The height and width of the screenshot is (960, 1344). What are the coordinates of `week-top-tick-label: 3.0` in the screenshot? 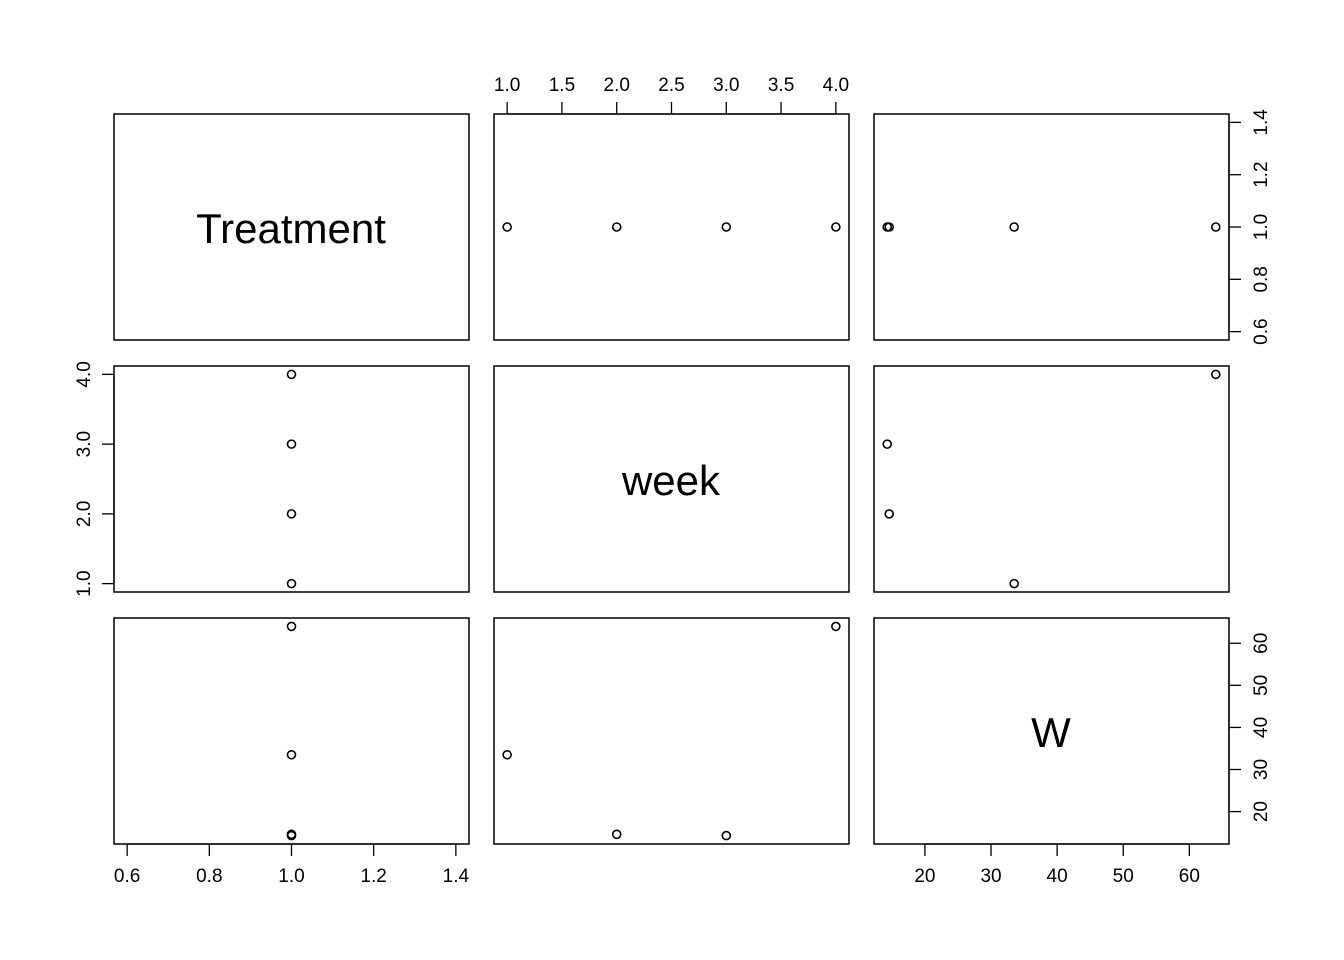 It's located at (726, 85).